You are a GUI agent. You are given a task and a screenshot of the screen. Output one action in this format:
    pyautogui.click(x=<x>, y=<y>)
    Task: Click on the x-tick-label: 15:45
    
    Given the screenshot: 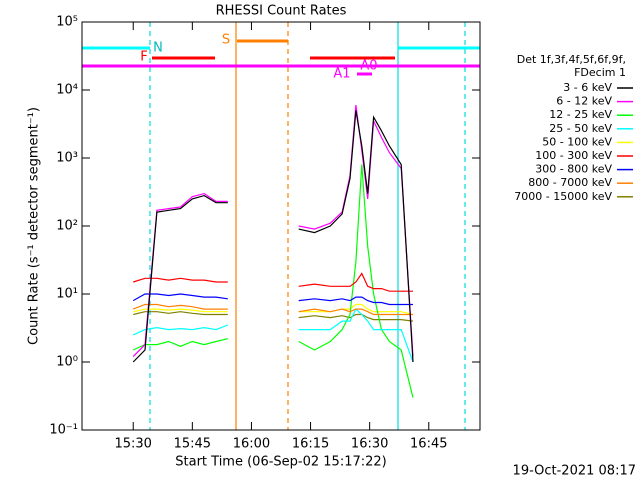 What is the action you would take?
    pyautogui.click(x=192, y=444)
    